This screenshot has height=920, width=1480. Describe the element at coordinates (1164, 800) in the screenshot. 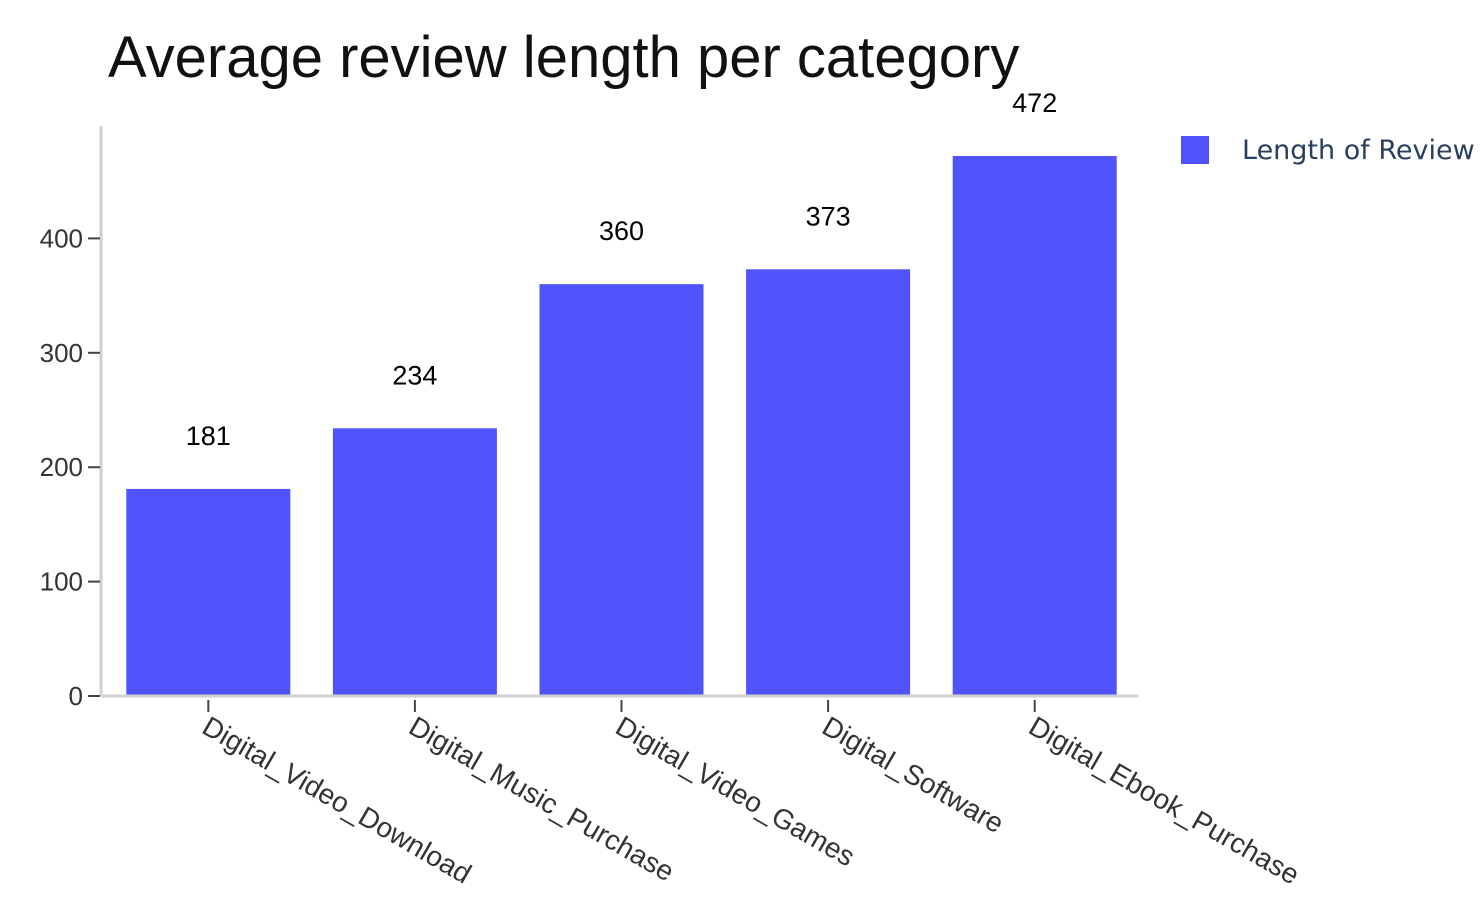

I see `x-tick-label: Digital_Ebook_Purchase` at that location.